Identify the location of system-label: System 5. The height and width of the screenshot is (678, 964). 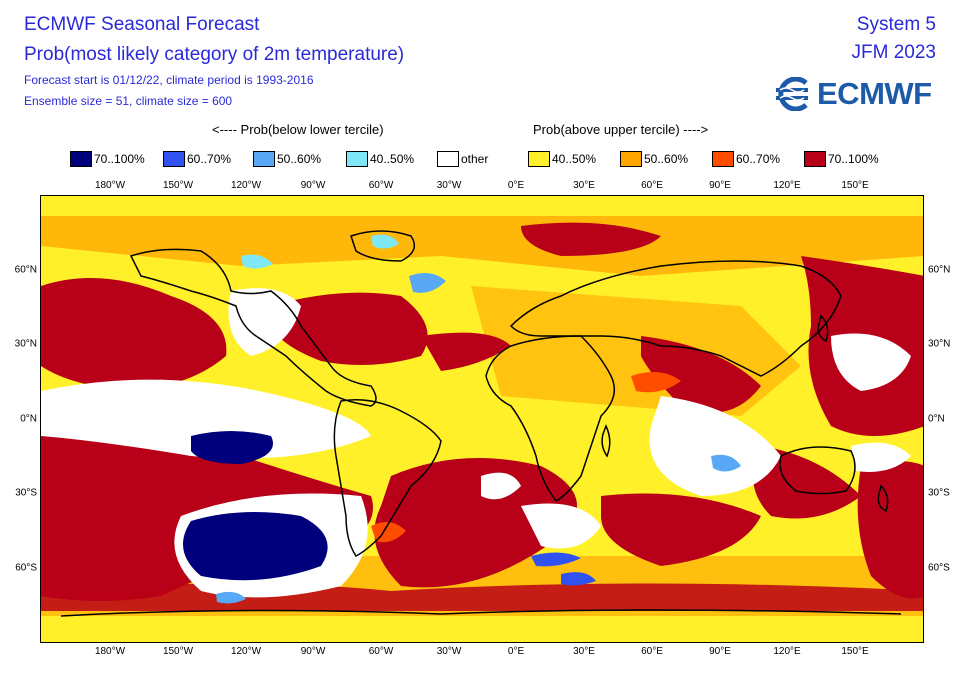
(896, 24).